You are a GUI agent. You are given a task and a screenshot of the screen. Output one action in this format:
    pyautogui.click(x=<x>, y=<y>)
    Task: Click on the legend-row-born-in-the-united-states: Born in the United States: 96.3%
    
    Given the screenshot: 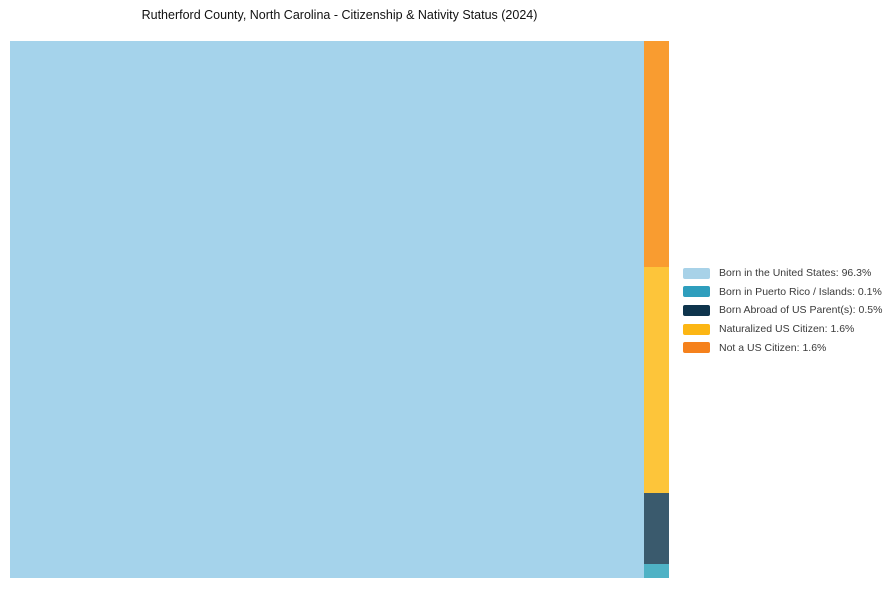 What is the action you would take?
    pyautogui.click(x=782, y=273)
    